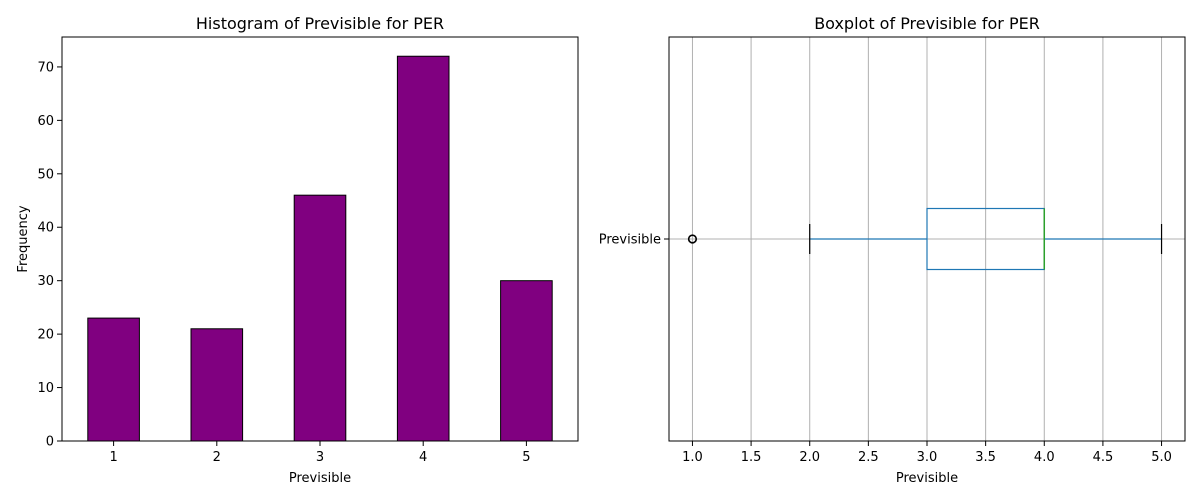 This screenshot has width=1200, height=500. Describe the element at coordinates (526, 457) in the screenshot. I see `histogram-x-tick-label: 5` at that location.